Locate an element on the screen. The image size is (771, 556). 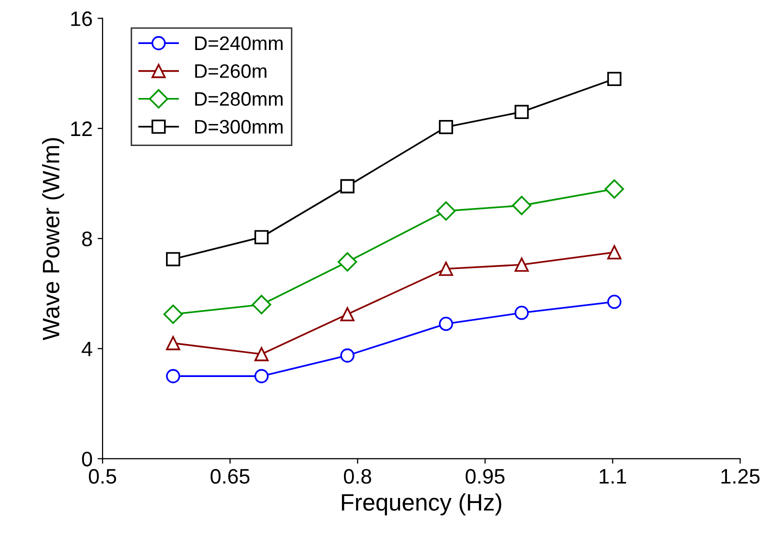
x-tick-label: 0.8 is located at coordinates (358, 476).